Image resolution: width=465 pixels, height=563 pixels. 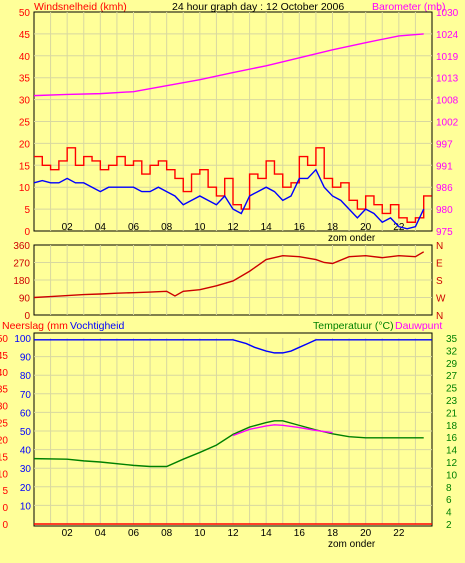 What do you see at coordinates (452, 339) in the screenshot?
I see `temperature-tick-label: 35` at bounding box center [452, 339].